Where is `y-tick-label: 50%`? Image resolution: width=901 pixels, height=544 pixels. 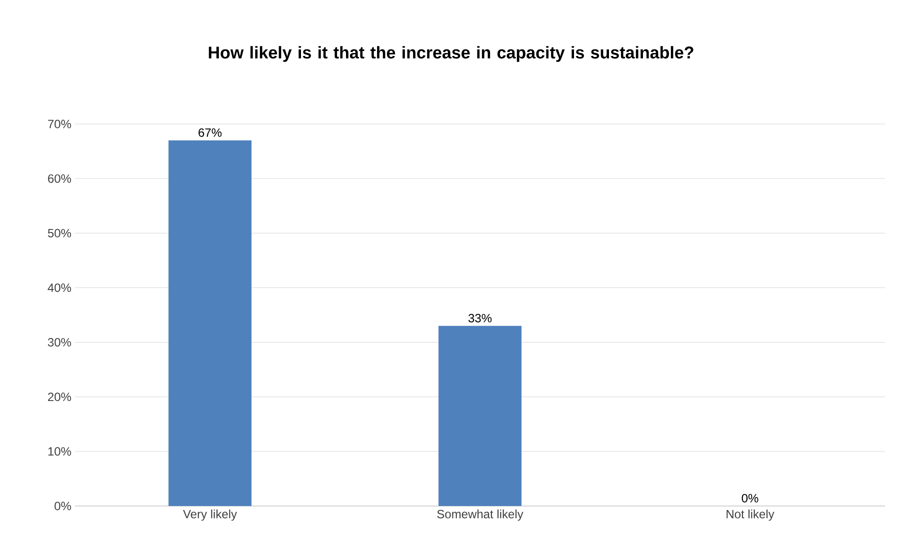
y-tick-label: 50% is located at coordinates (60, 233).